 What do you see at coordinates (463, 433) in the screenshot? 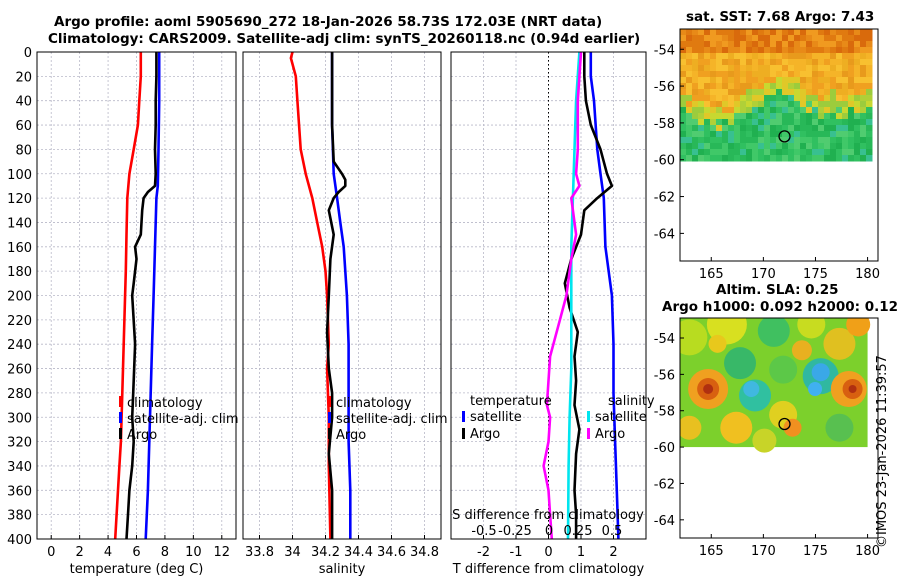
I see `panel-3-legend-swatch` at bounding box center [463, 433].